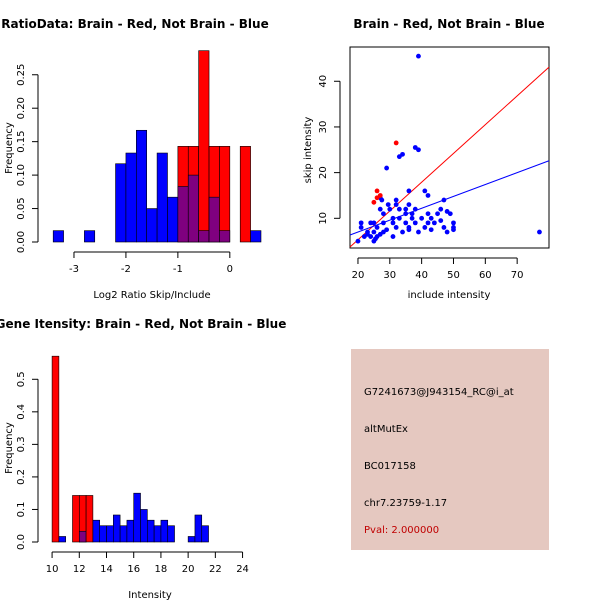  I want to click on event-type: altMutEx, so click(386, 429).